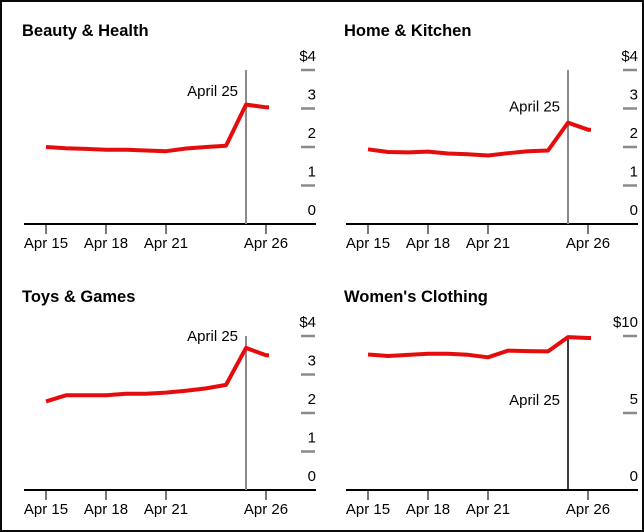 This screenshot has width=644, height=532. What do you see at coordinates (78, 297) in the screenshot?
I see `chart-title: Toys & Games` at bounding box center [78, 297].